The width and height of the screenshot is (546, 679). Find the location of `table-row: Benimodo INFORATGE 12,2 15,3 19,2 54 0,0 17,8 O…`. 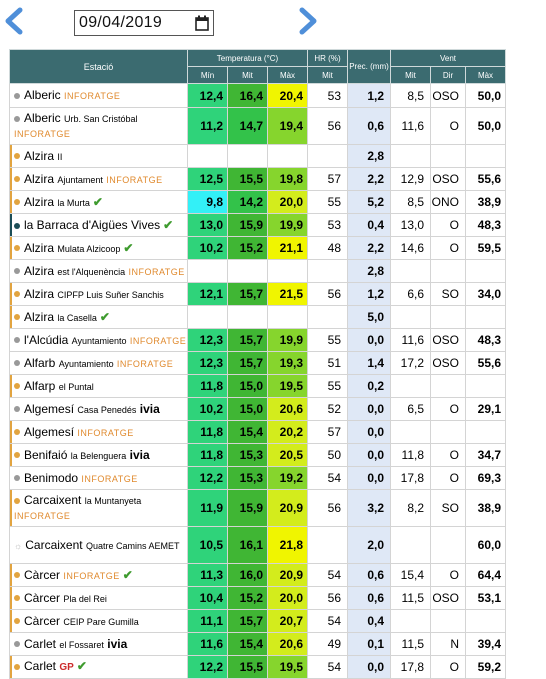

table-row: Benimodo INFORATGE 12,2 15,3 19,2 54 0,0 17,8 O… is located at coordinates (257, 478).